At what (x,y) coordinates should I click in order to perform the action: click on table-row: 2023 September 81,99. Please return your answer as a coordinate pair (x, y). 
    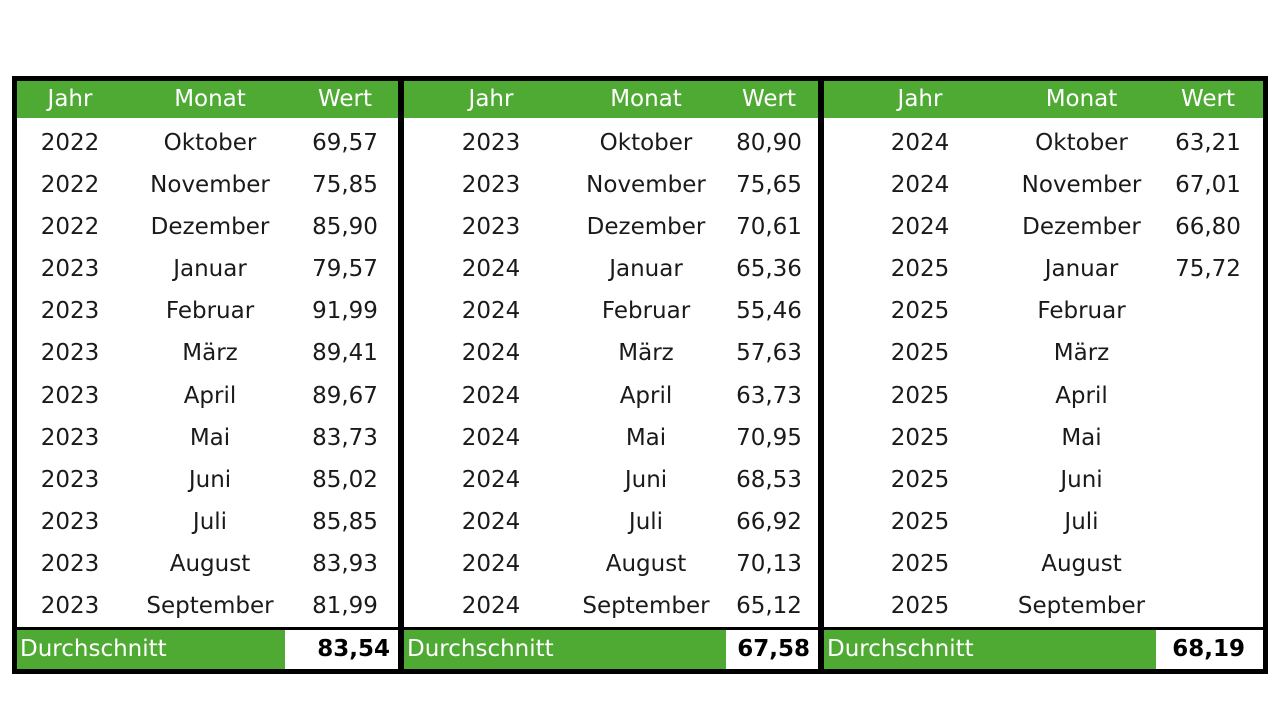
    Looking at the image, I should click on (207, 606).